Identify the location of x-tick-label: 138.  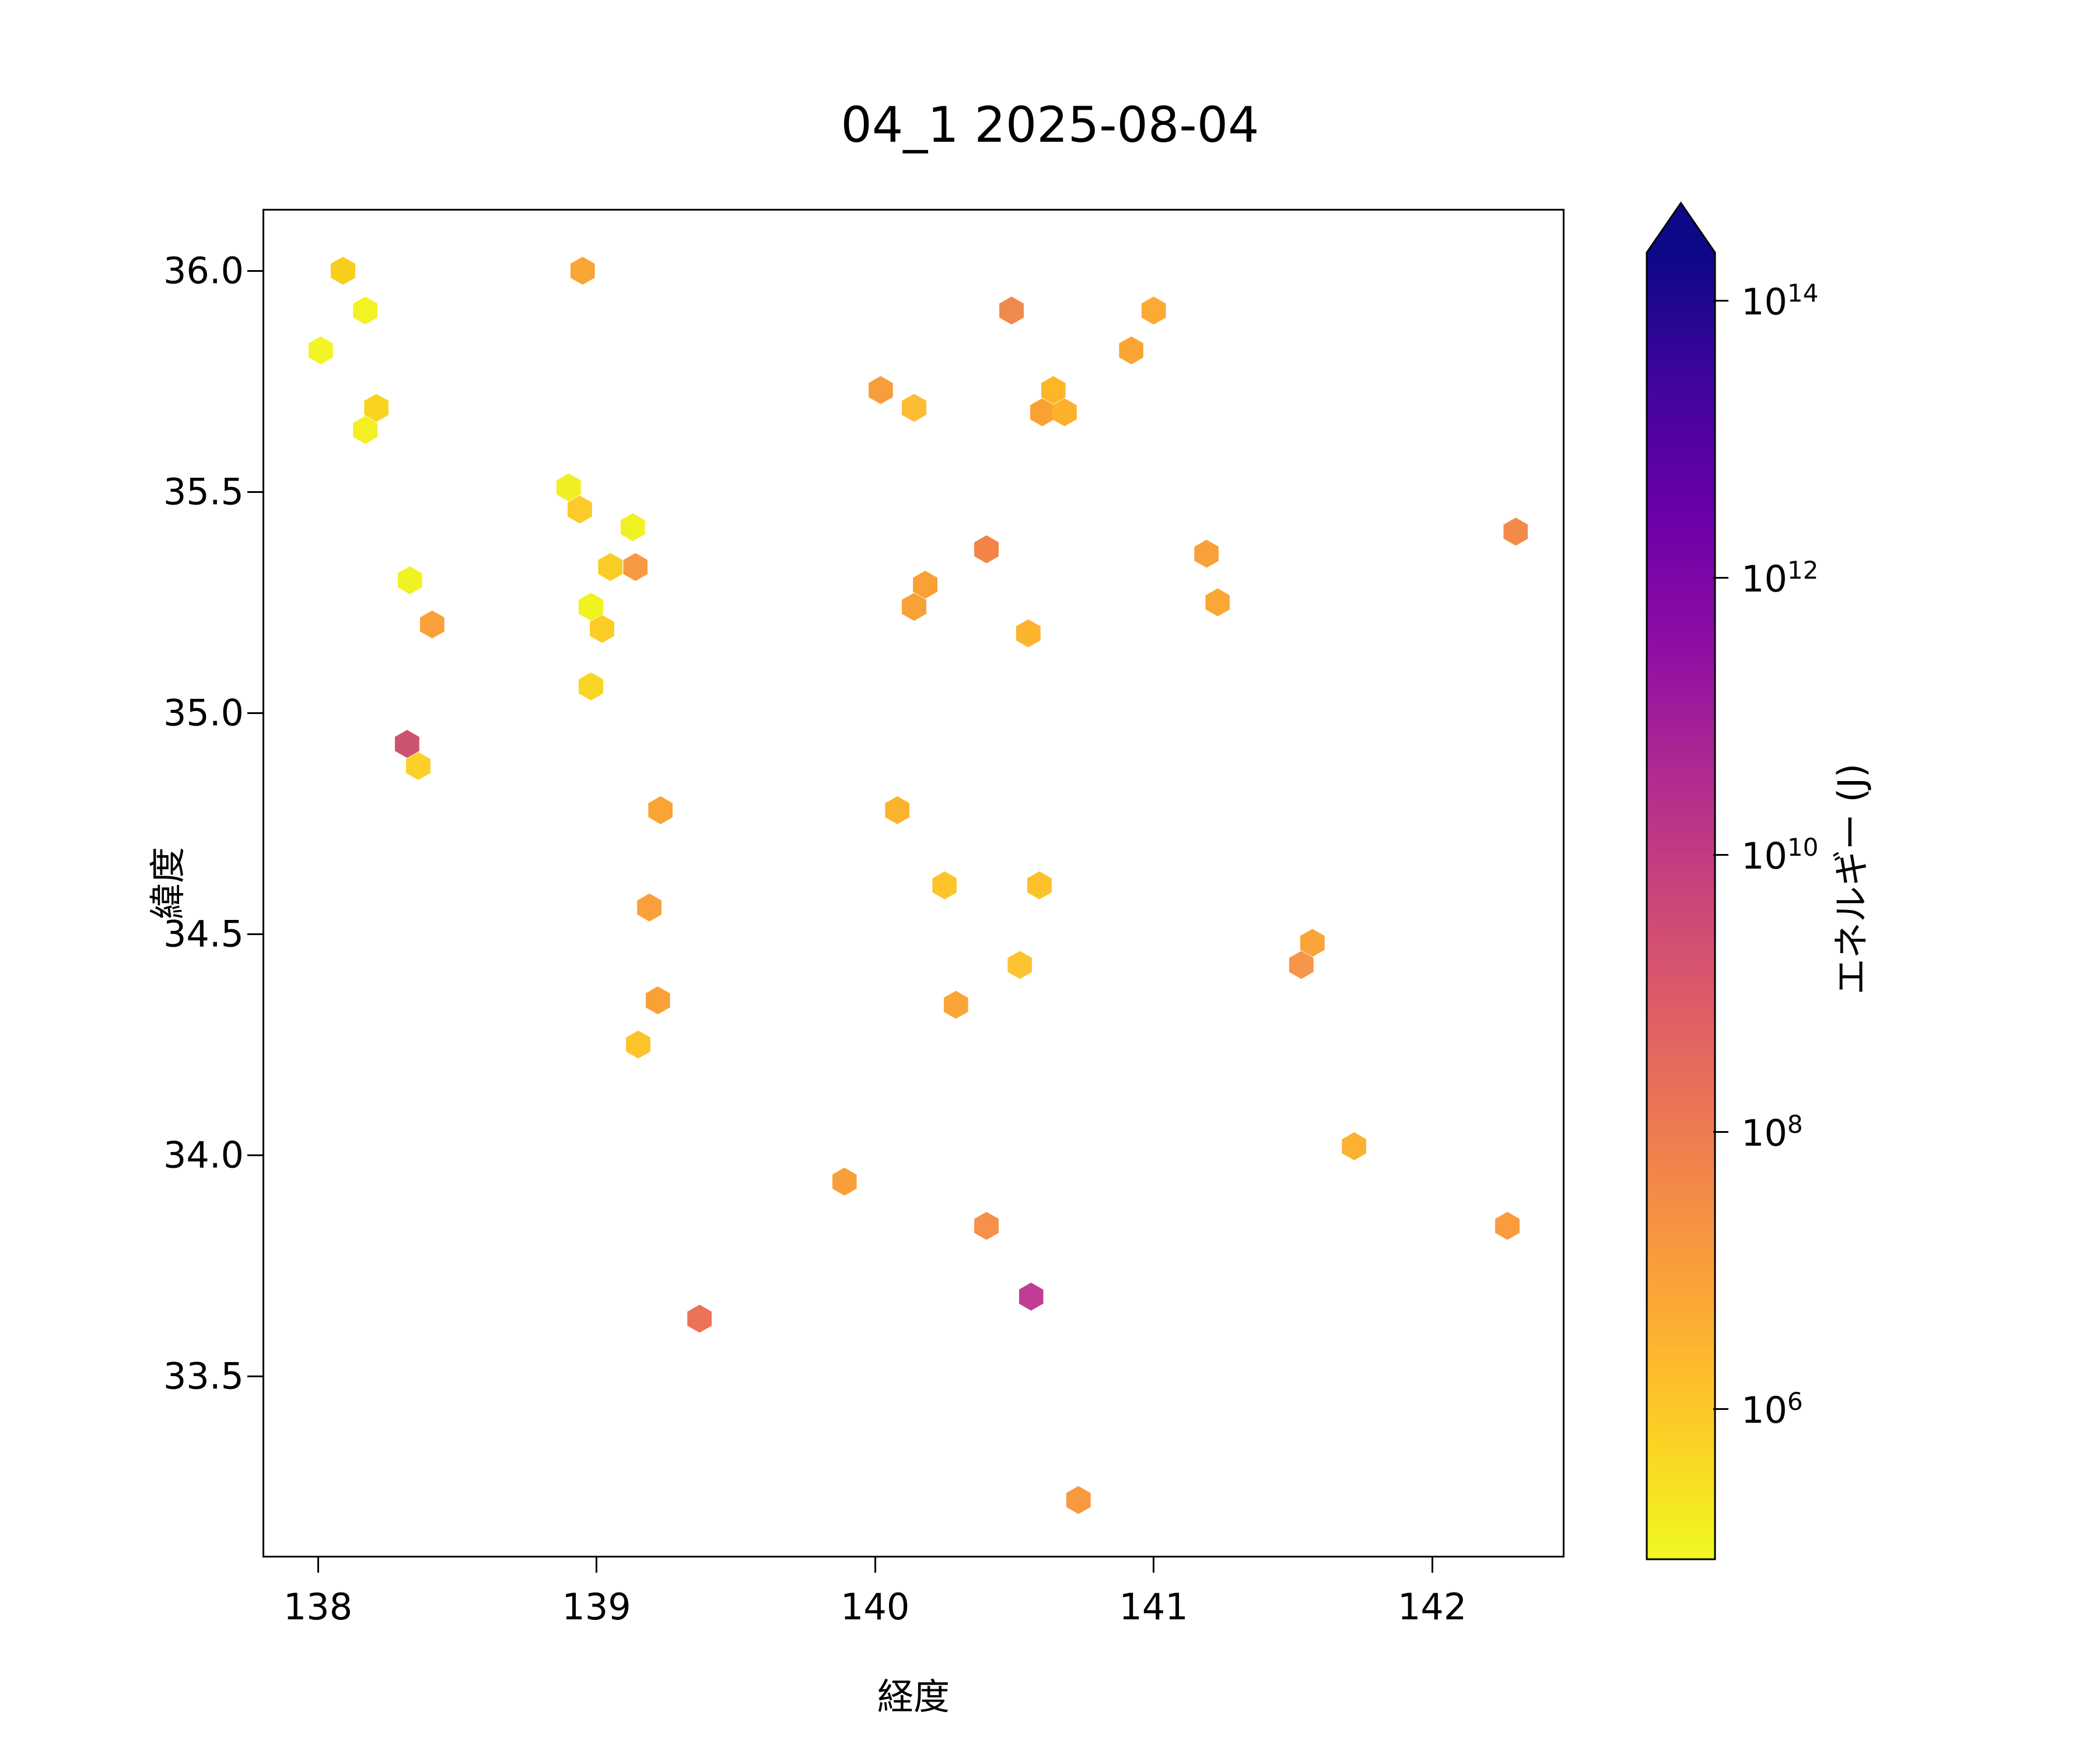
(318, 1607).